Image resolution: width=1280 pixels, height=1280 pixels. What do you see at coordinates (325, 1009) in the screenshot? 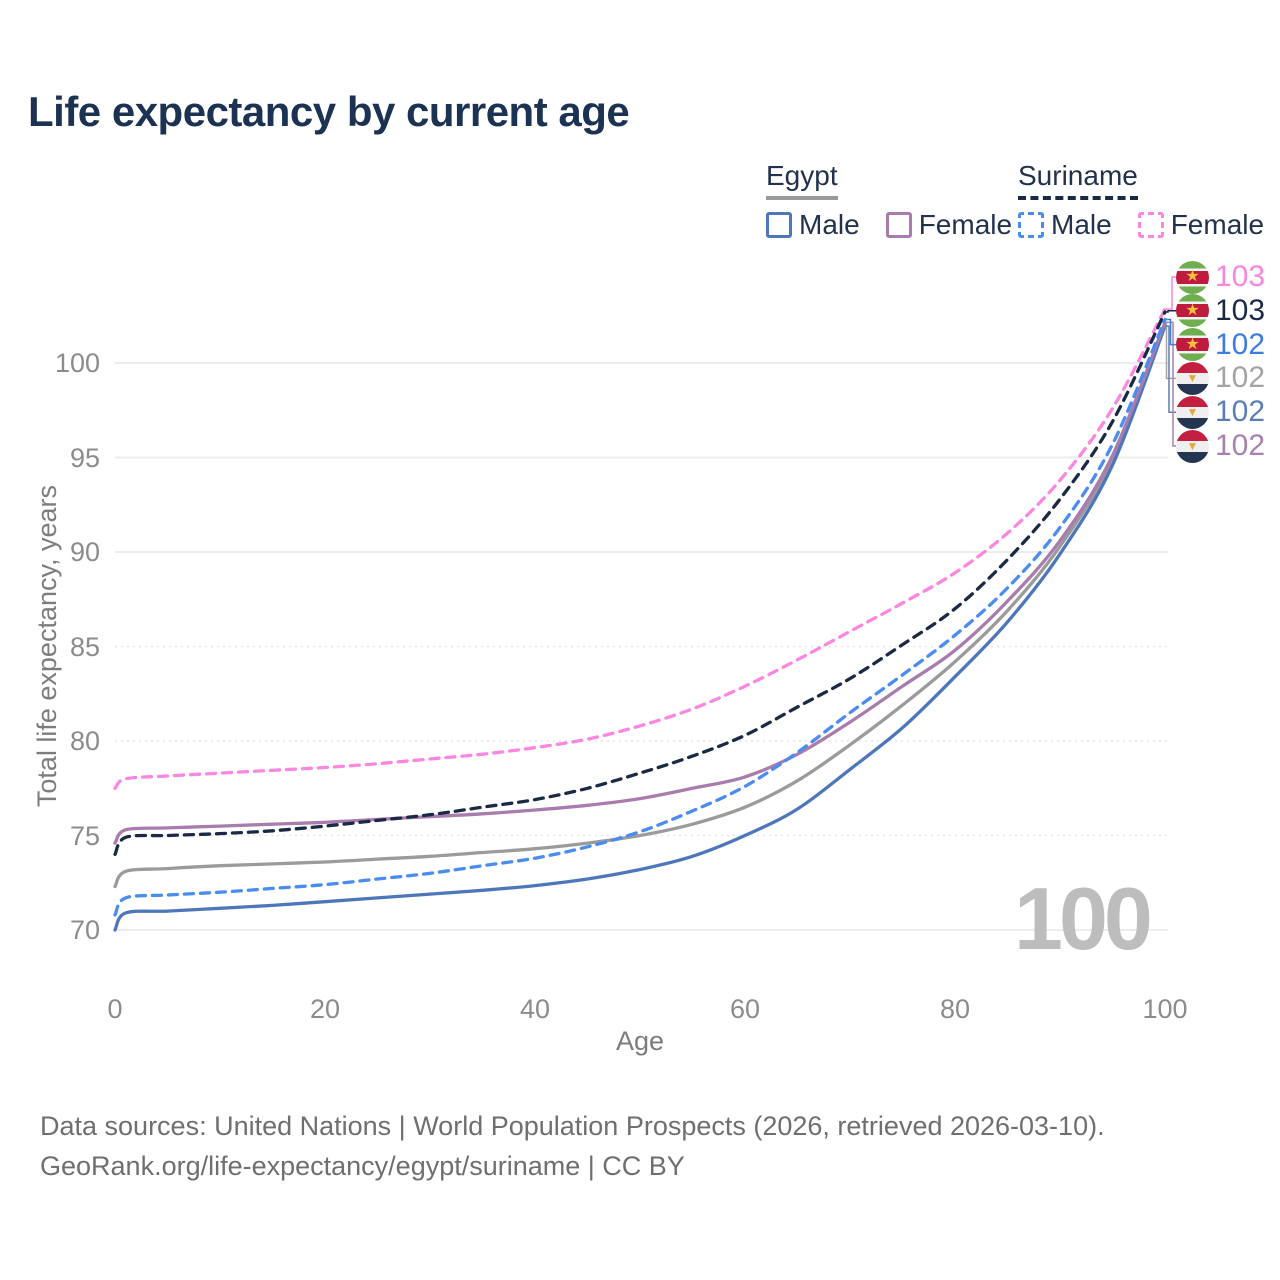
I see `x-tick-20: 20` at bounding box center [325, 1009].